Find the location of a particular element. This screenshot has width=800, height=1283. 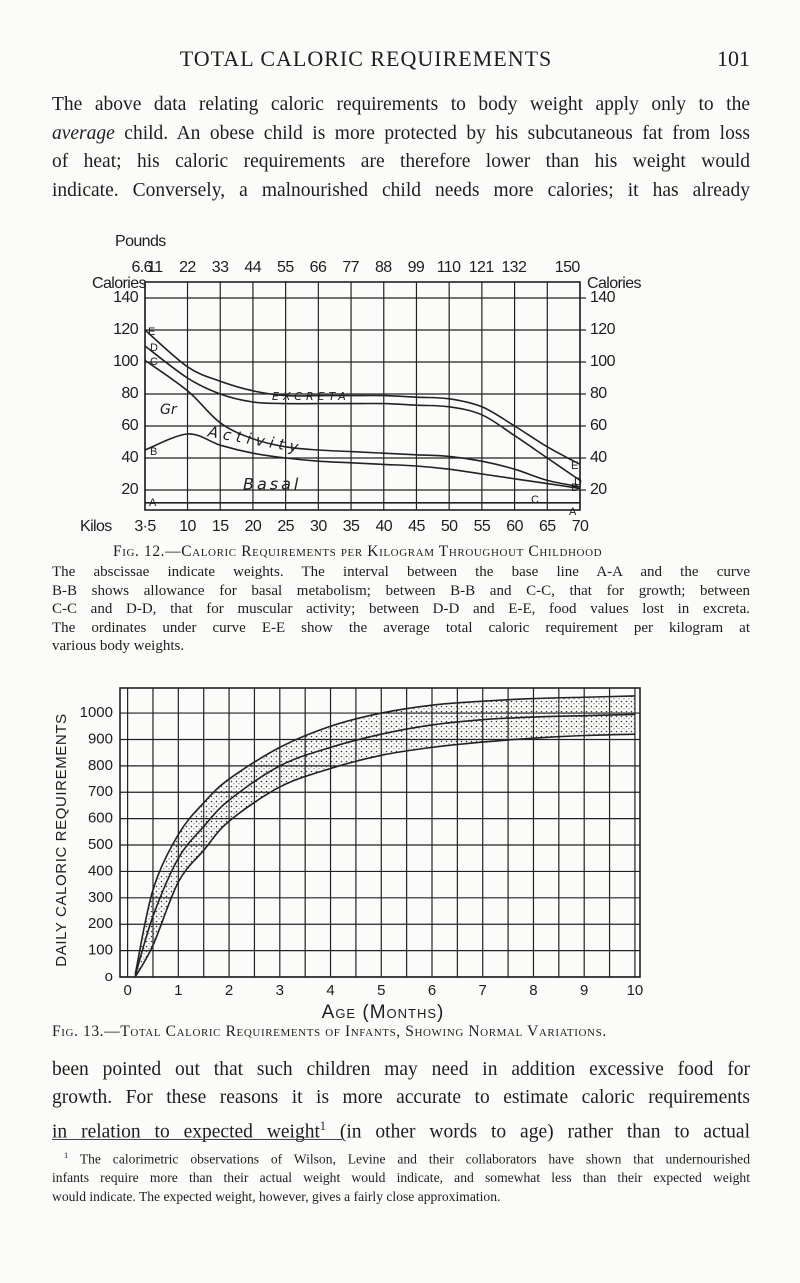

x2-tick-label: 22 is located at coordinates (187, 267).